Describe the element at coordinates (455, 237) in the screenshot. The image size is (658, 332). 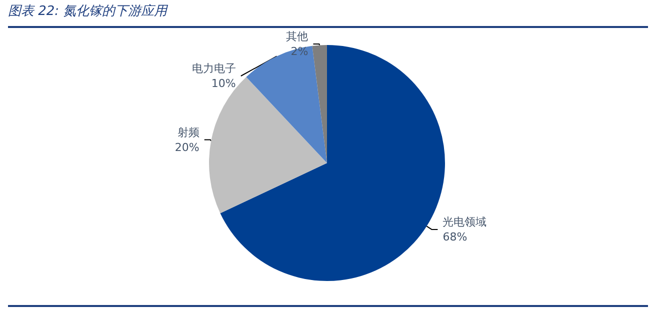
I see `data-label: 68%` at that location.